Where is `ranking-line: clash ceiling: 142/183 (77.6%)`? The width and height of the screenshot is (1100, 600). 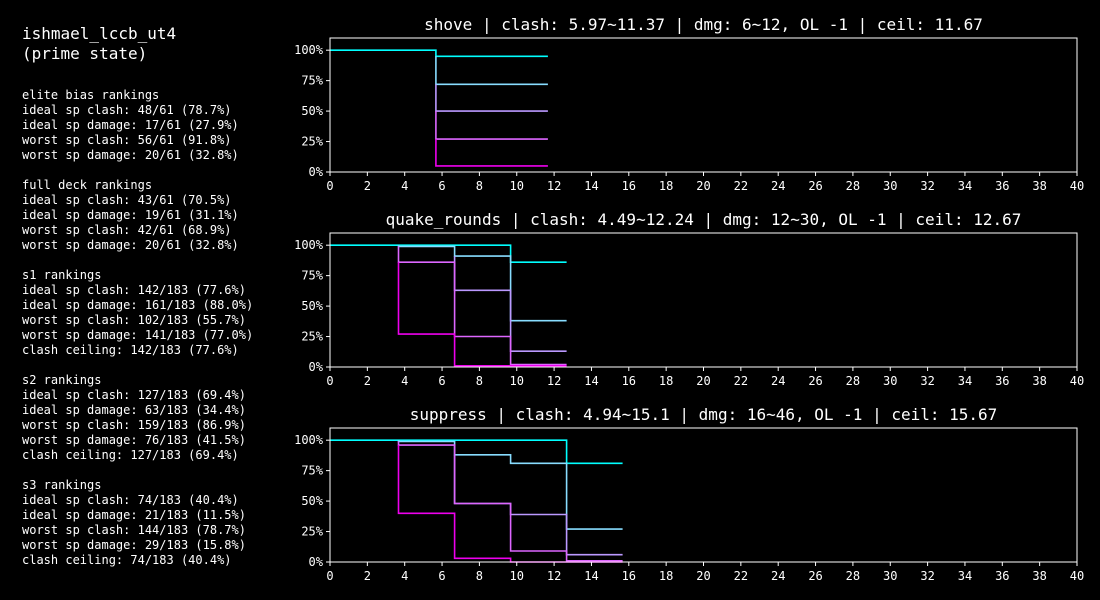 ranking-line: clash ceiling: 142/183 (77.6%) is located at coordinates (130, 350).